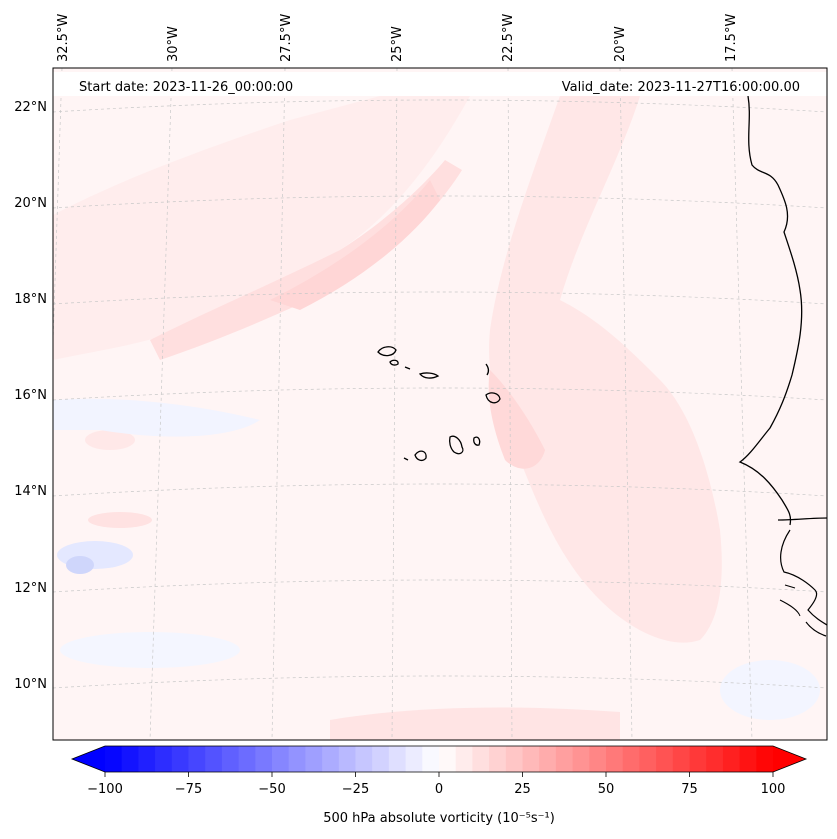 The image size is (837, 839). I want to click on colorbar-cells, so click(439, 759).